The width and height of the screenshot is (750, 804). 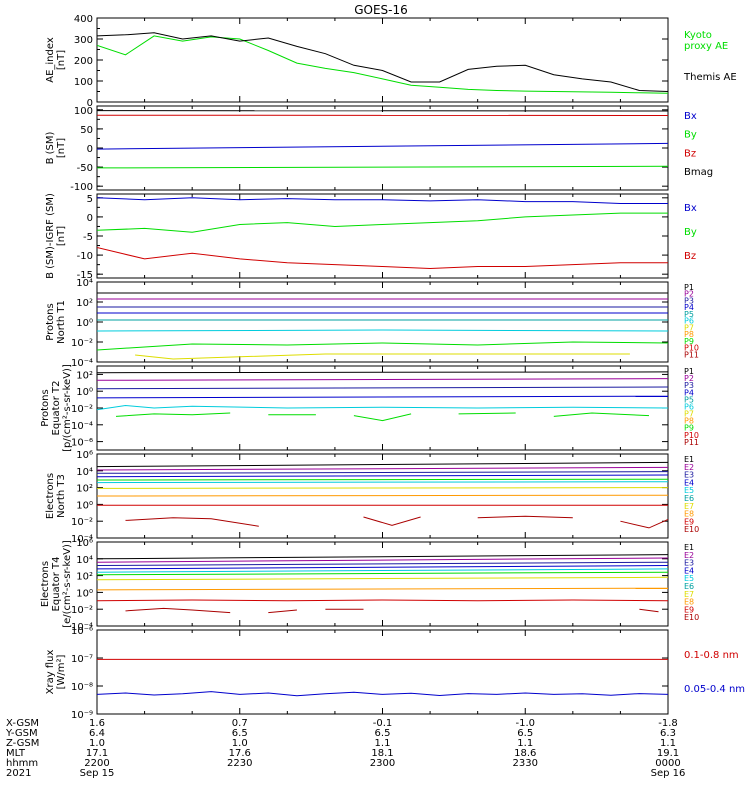 What do you see at coordinates (710, 77) in the screenshot?
I see `legend-entry: Themis AE` at bounding box center [710, 77].